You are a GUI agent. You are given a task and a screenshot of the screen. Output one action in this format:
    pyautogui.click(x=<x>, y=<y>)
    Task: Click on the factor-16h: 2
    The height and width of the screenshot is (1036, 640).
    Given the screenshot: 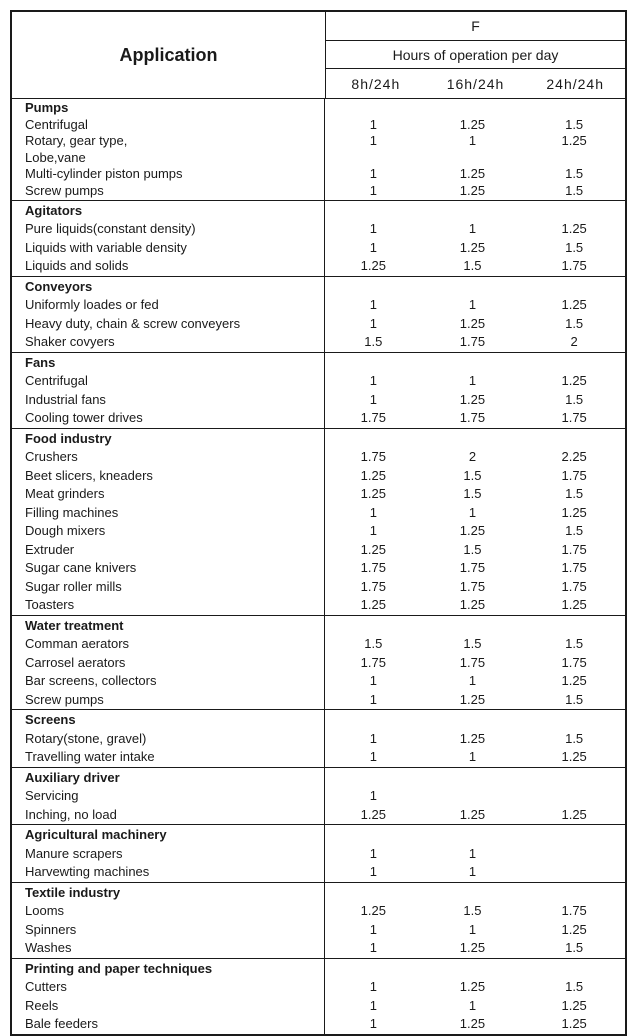 What is the action you would take?
    pyautogui.click(x=472, y=457)
    